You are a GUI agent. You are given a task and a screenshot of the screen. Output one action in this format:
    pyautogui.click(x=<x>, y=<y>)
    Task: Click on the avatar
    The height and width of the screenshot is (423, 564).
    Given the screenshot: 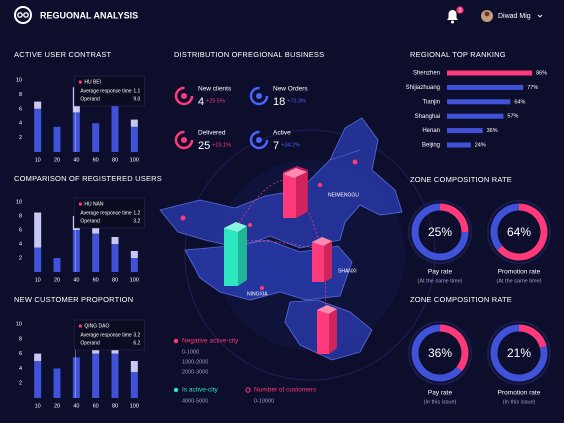 What is the action you would take?
    pyautogui.click(x=487, y=16)
    